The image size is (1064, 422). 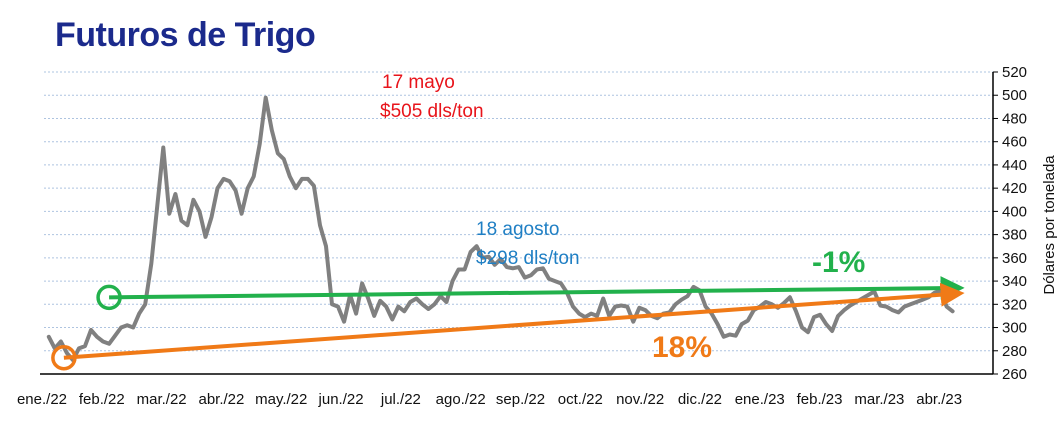 What do you see at coordinates (682, 347) in the screenshot?
I see `orange-change-label: 18%` at bounding box center [682, 347].